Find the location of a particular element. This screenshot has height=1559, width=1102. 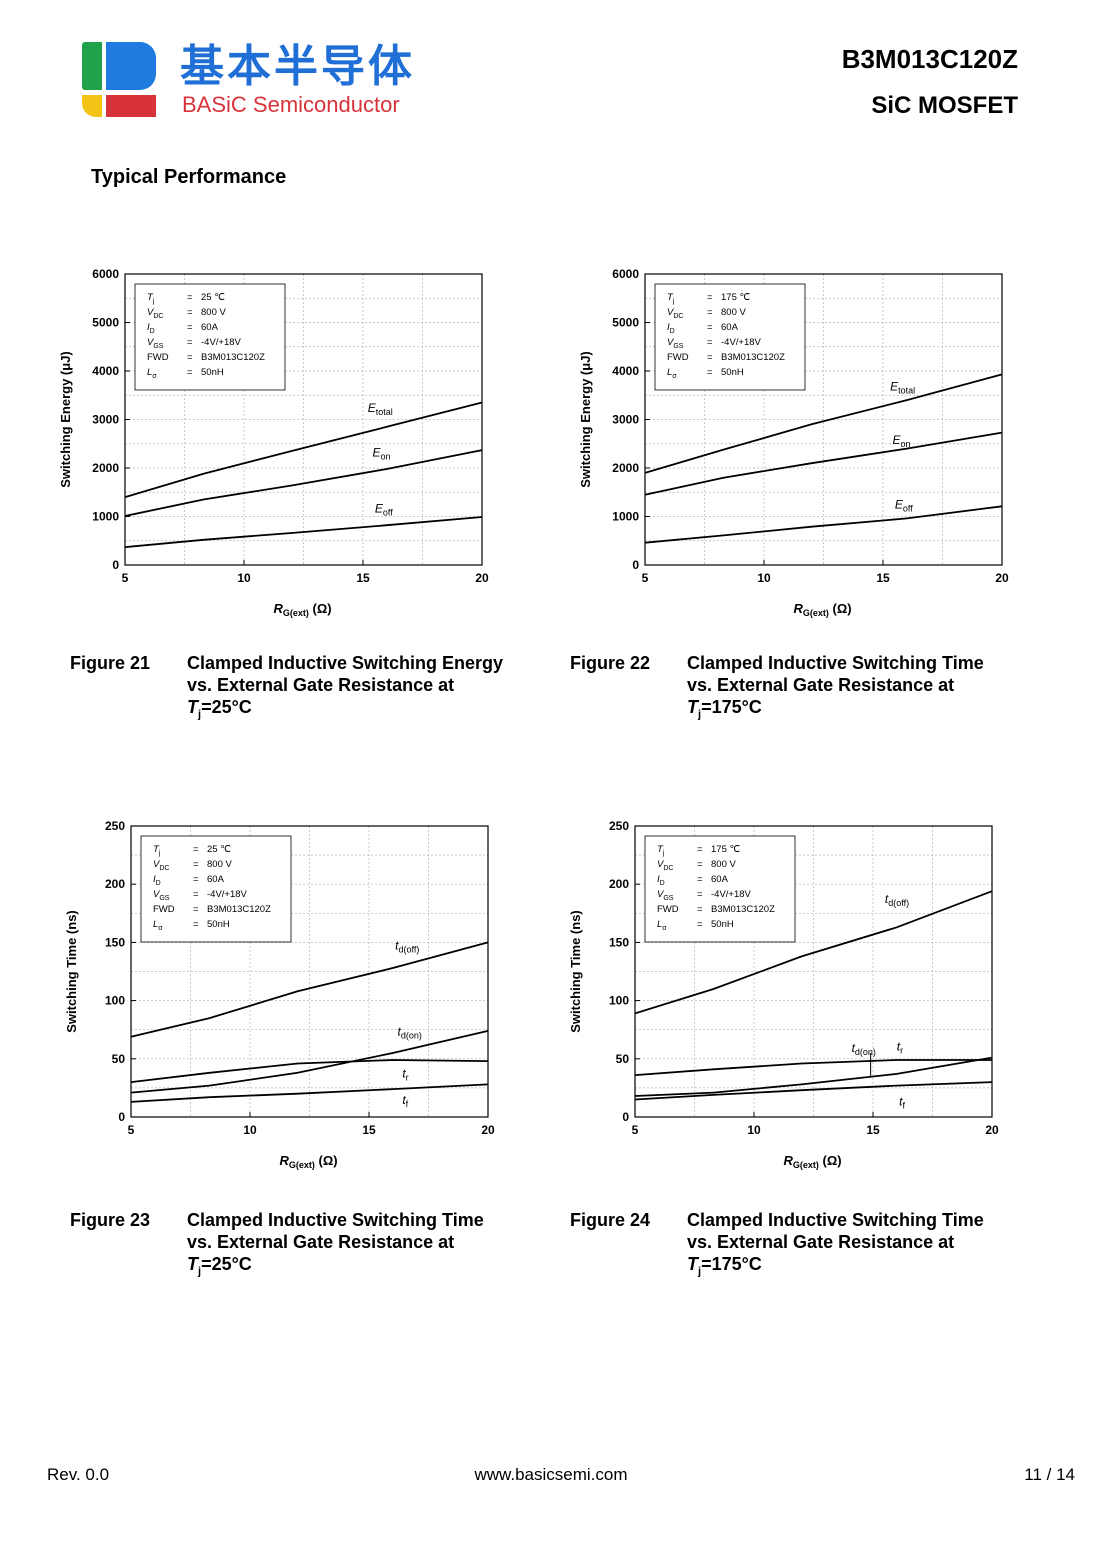

y-tick-label: 50 is located at coordinates (623, 1059).